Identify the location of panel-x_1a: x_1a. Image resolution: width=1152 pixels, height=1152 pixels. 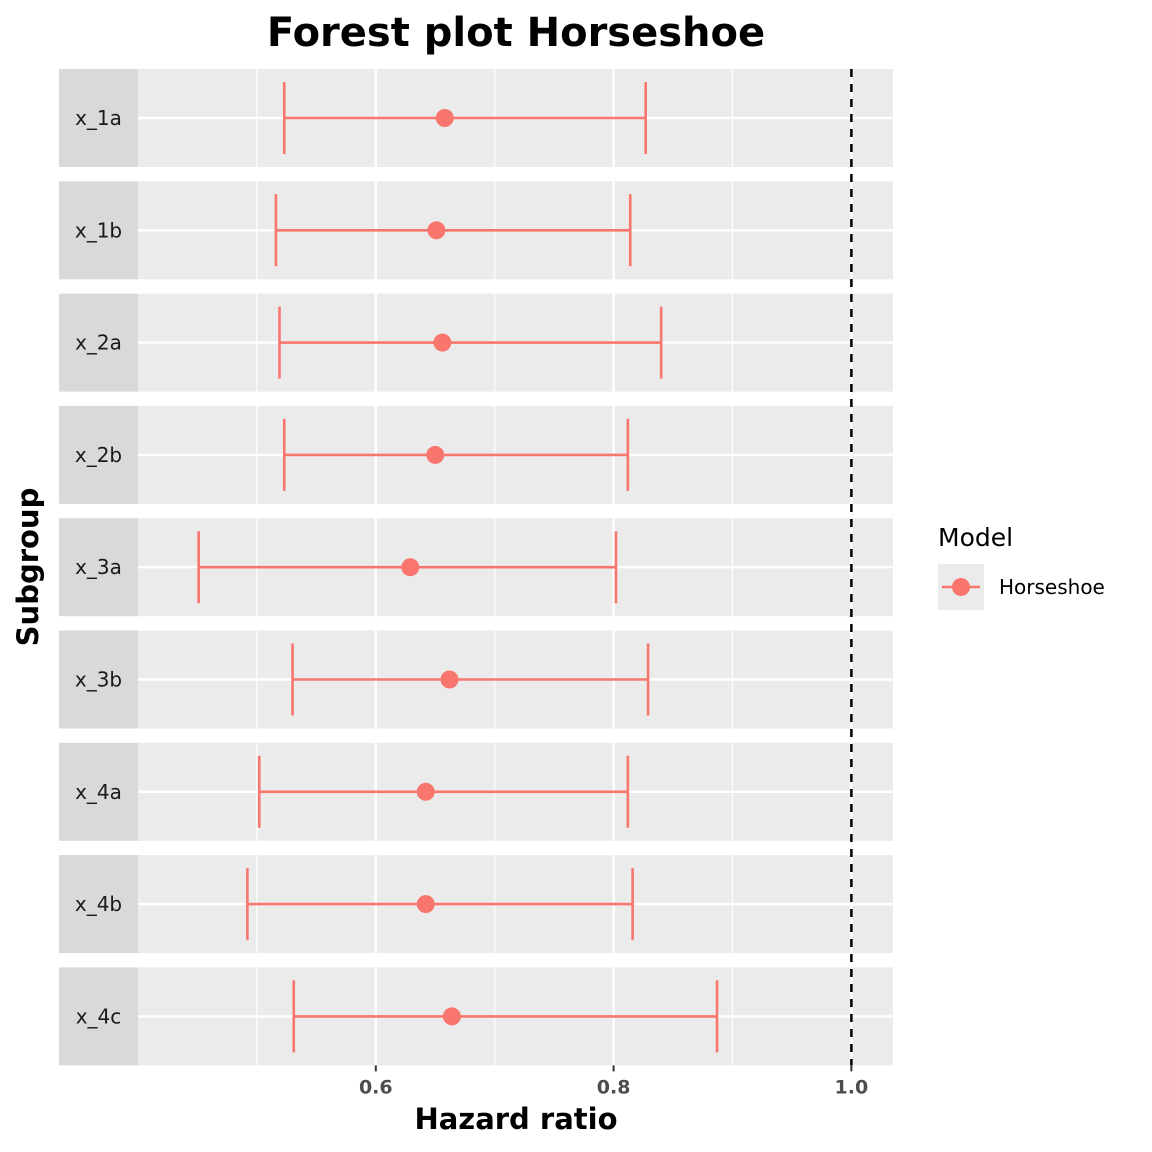
(476, 118).